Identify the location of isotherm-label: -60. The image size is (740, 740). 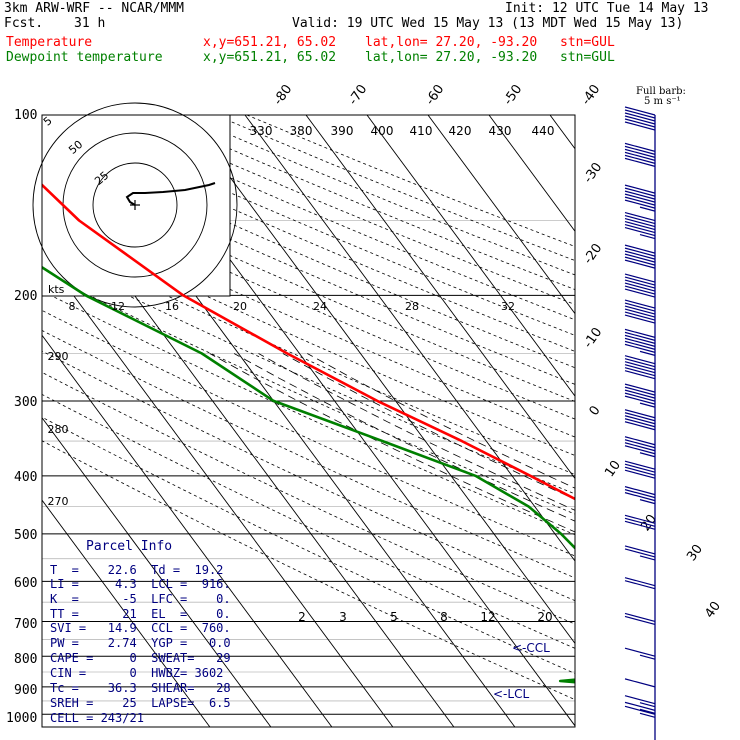
(435, 95).